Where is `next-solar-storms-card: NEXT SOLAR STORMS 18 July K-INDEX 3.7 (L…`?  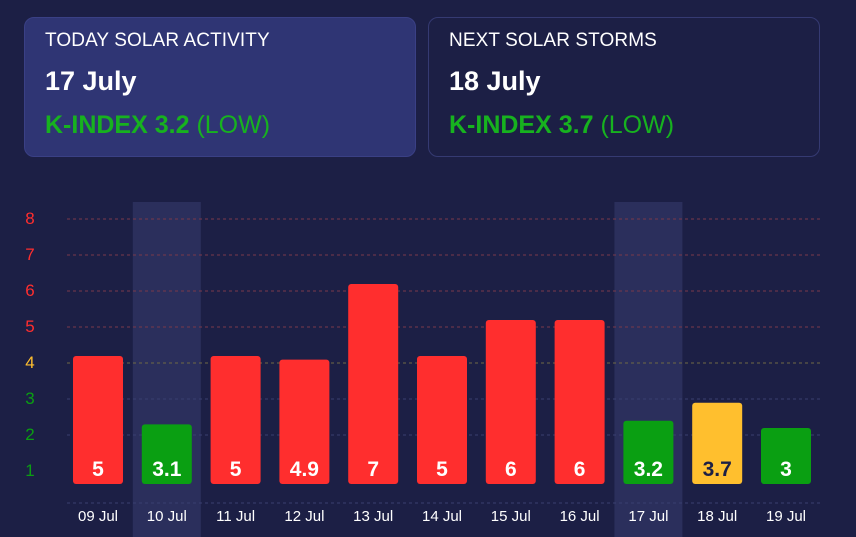
next-solar-storms-card: NEXT SOLAR STORMS 18 July K-INDEX 3.7 (L… is located at coordinates (624, 87).